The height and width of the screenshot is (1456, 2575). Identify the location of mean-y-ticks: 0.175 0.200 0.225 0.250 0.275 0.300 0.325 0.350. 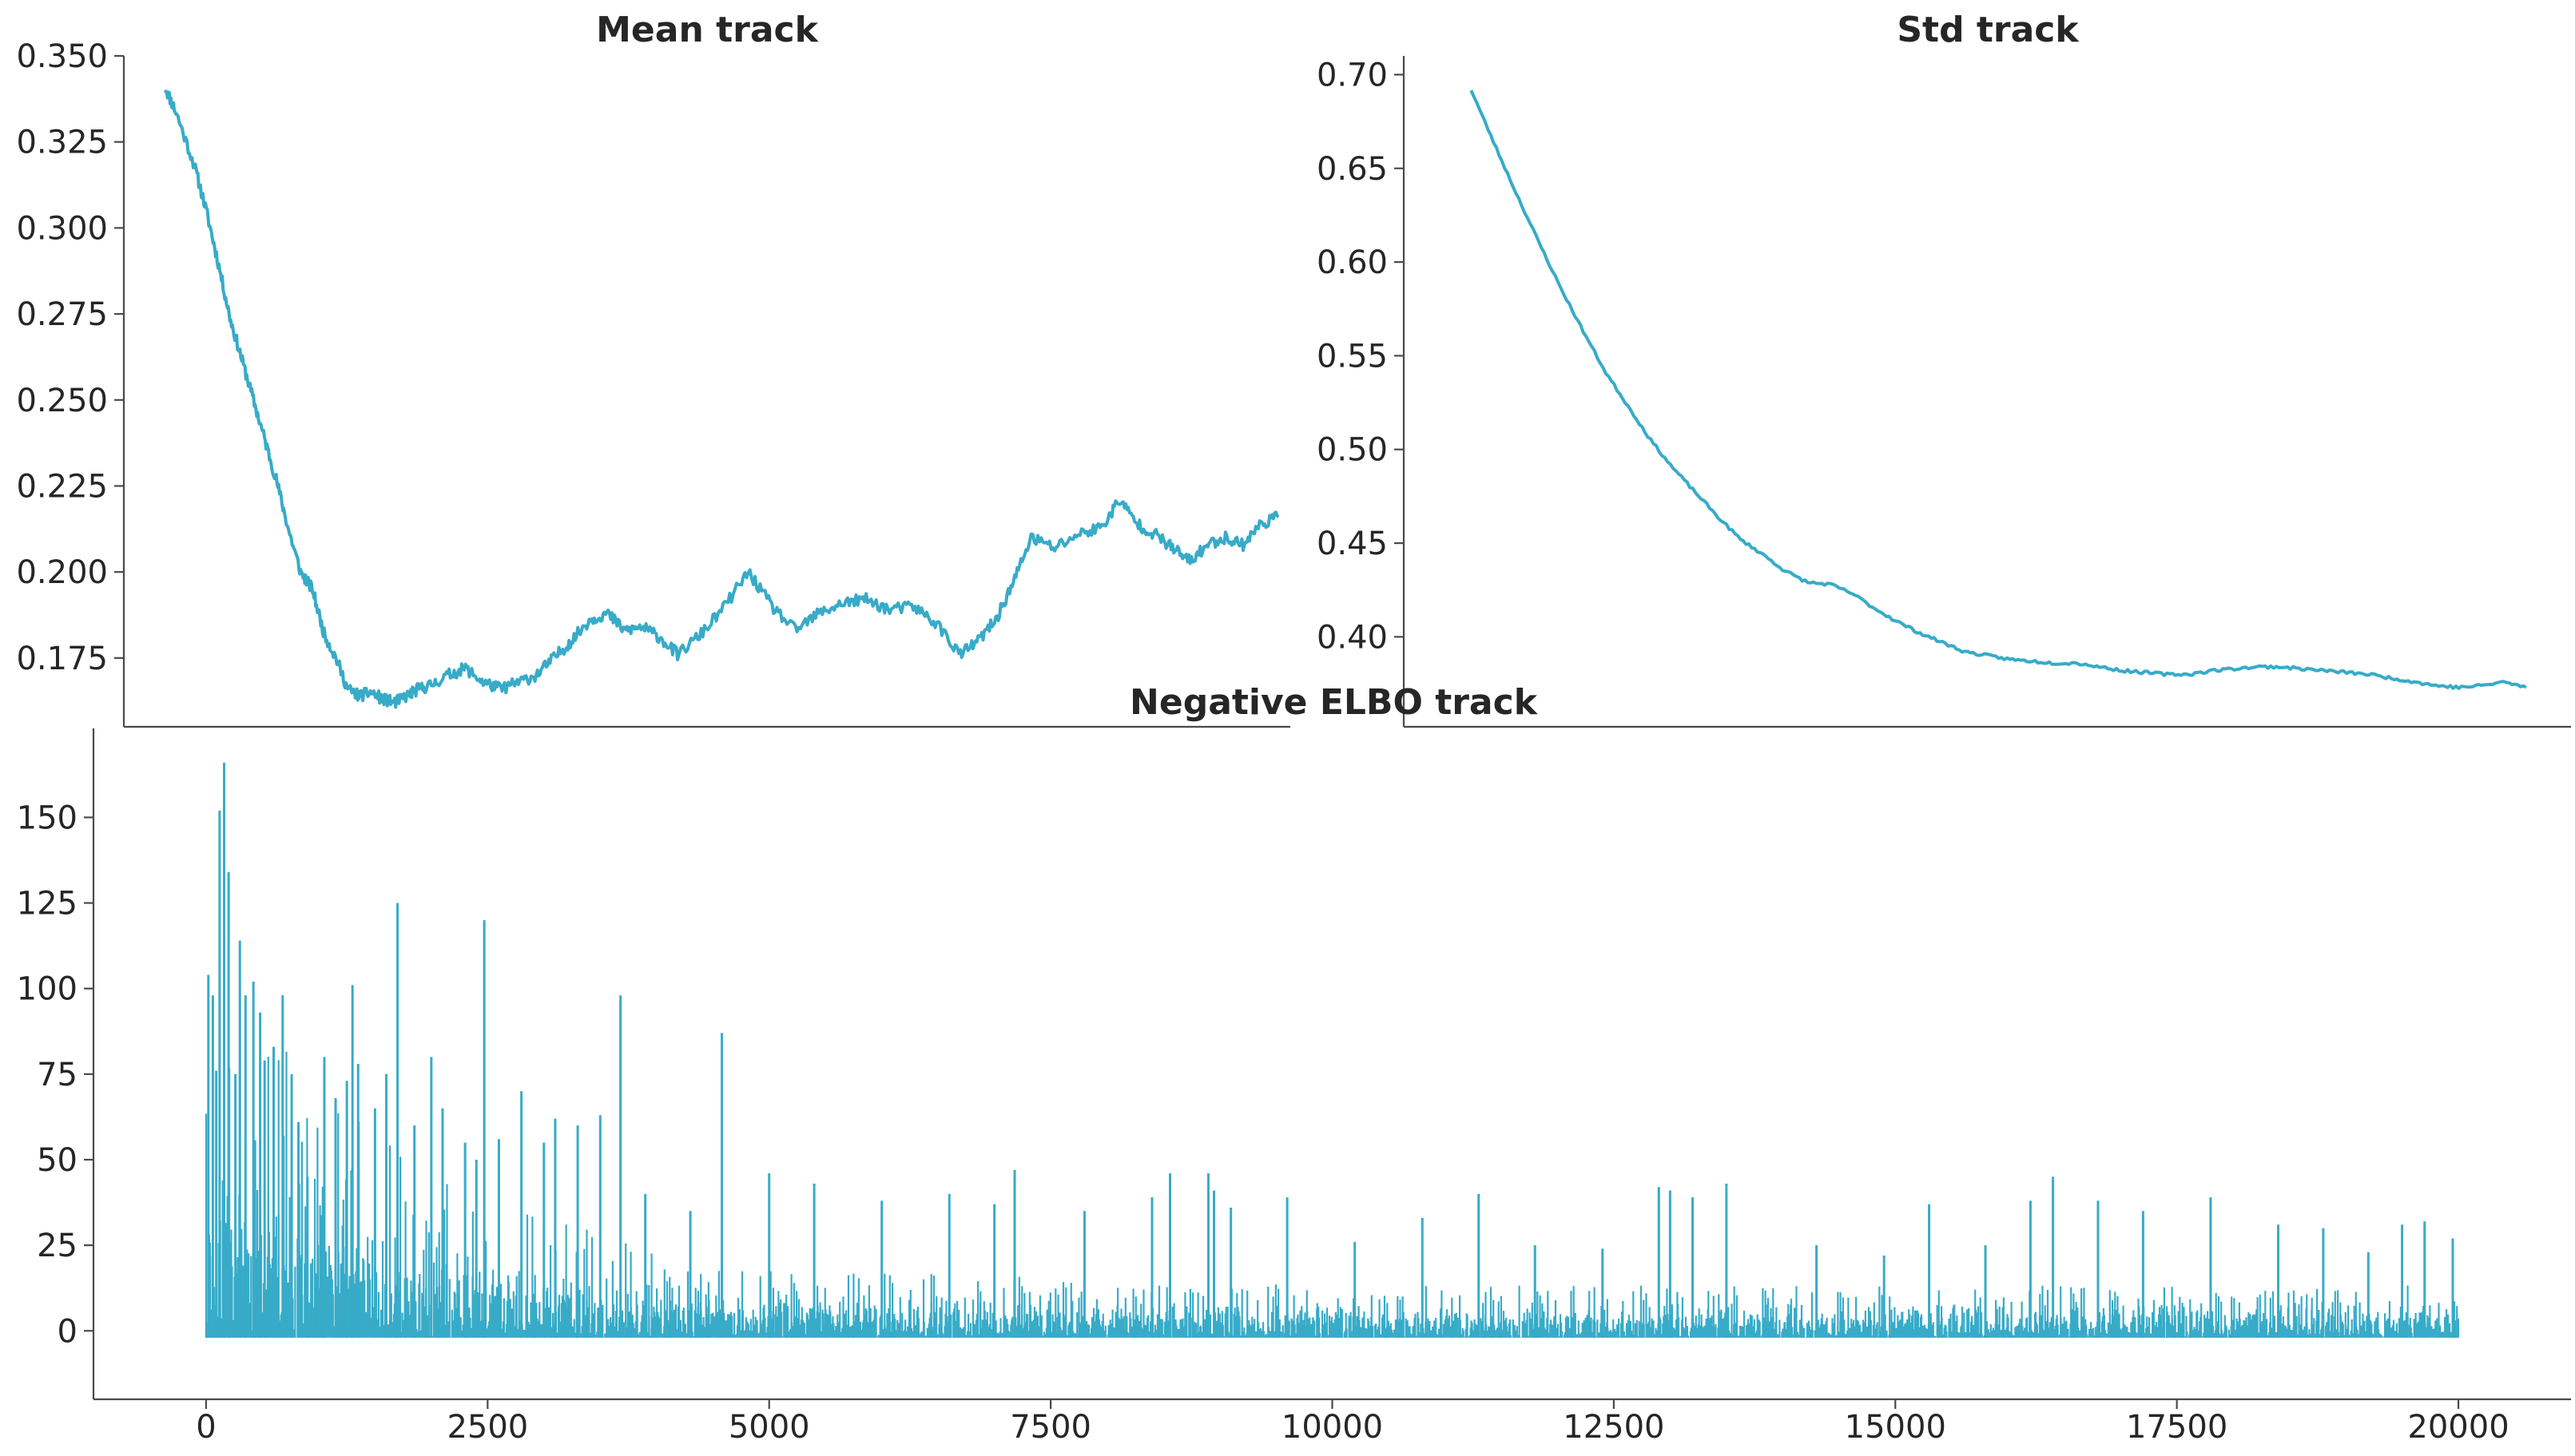
(70, 357).